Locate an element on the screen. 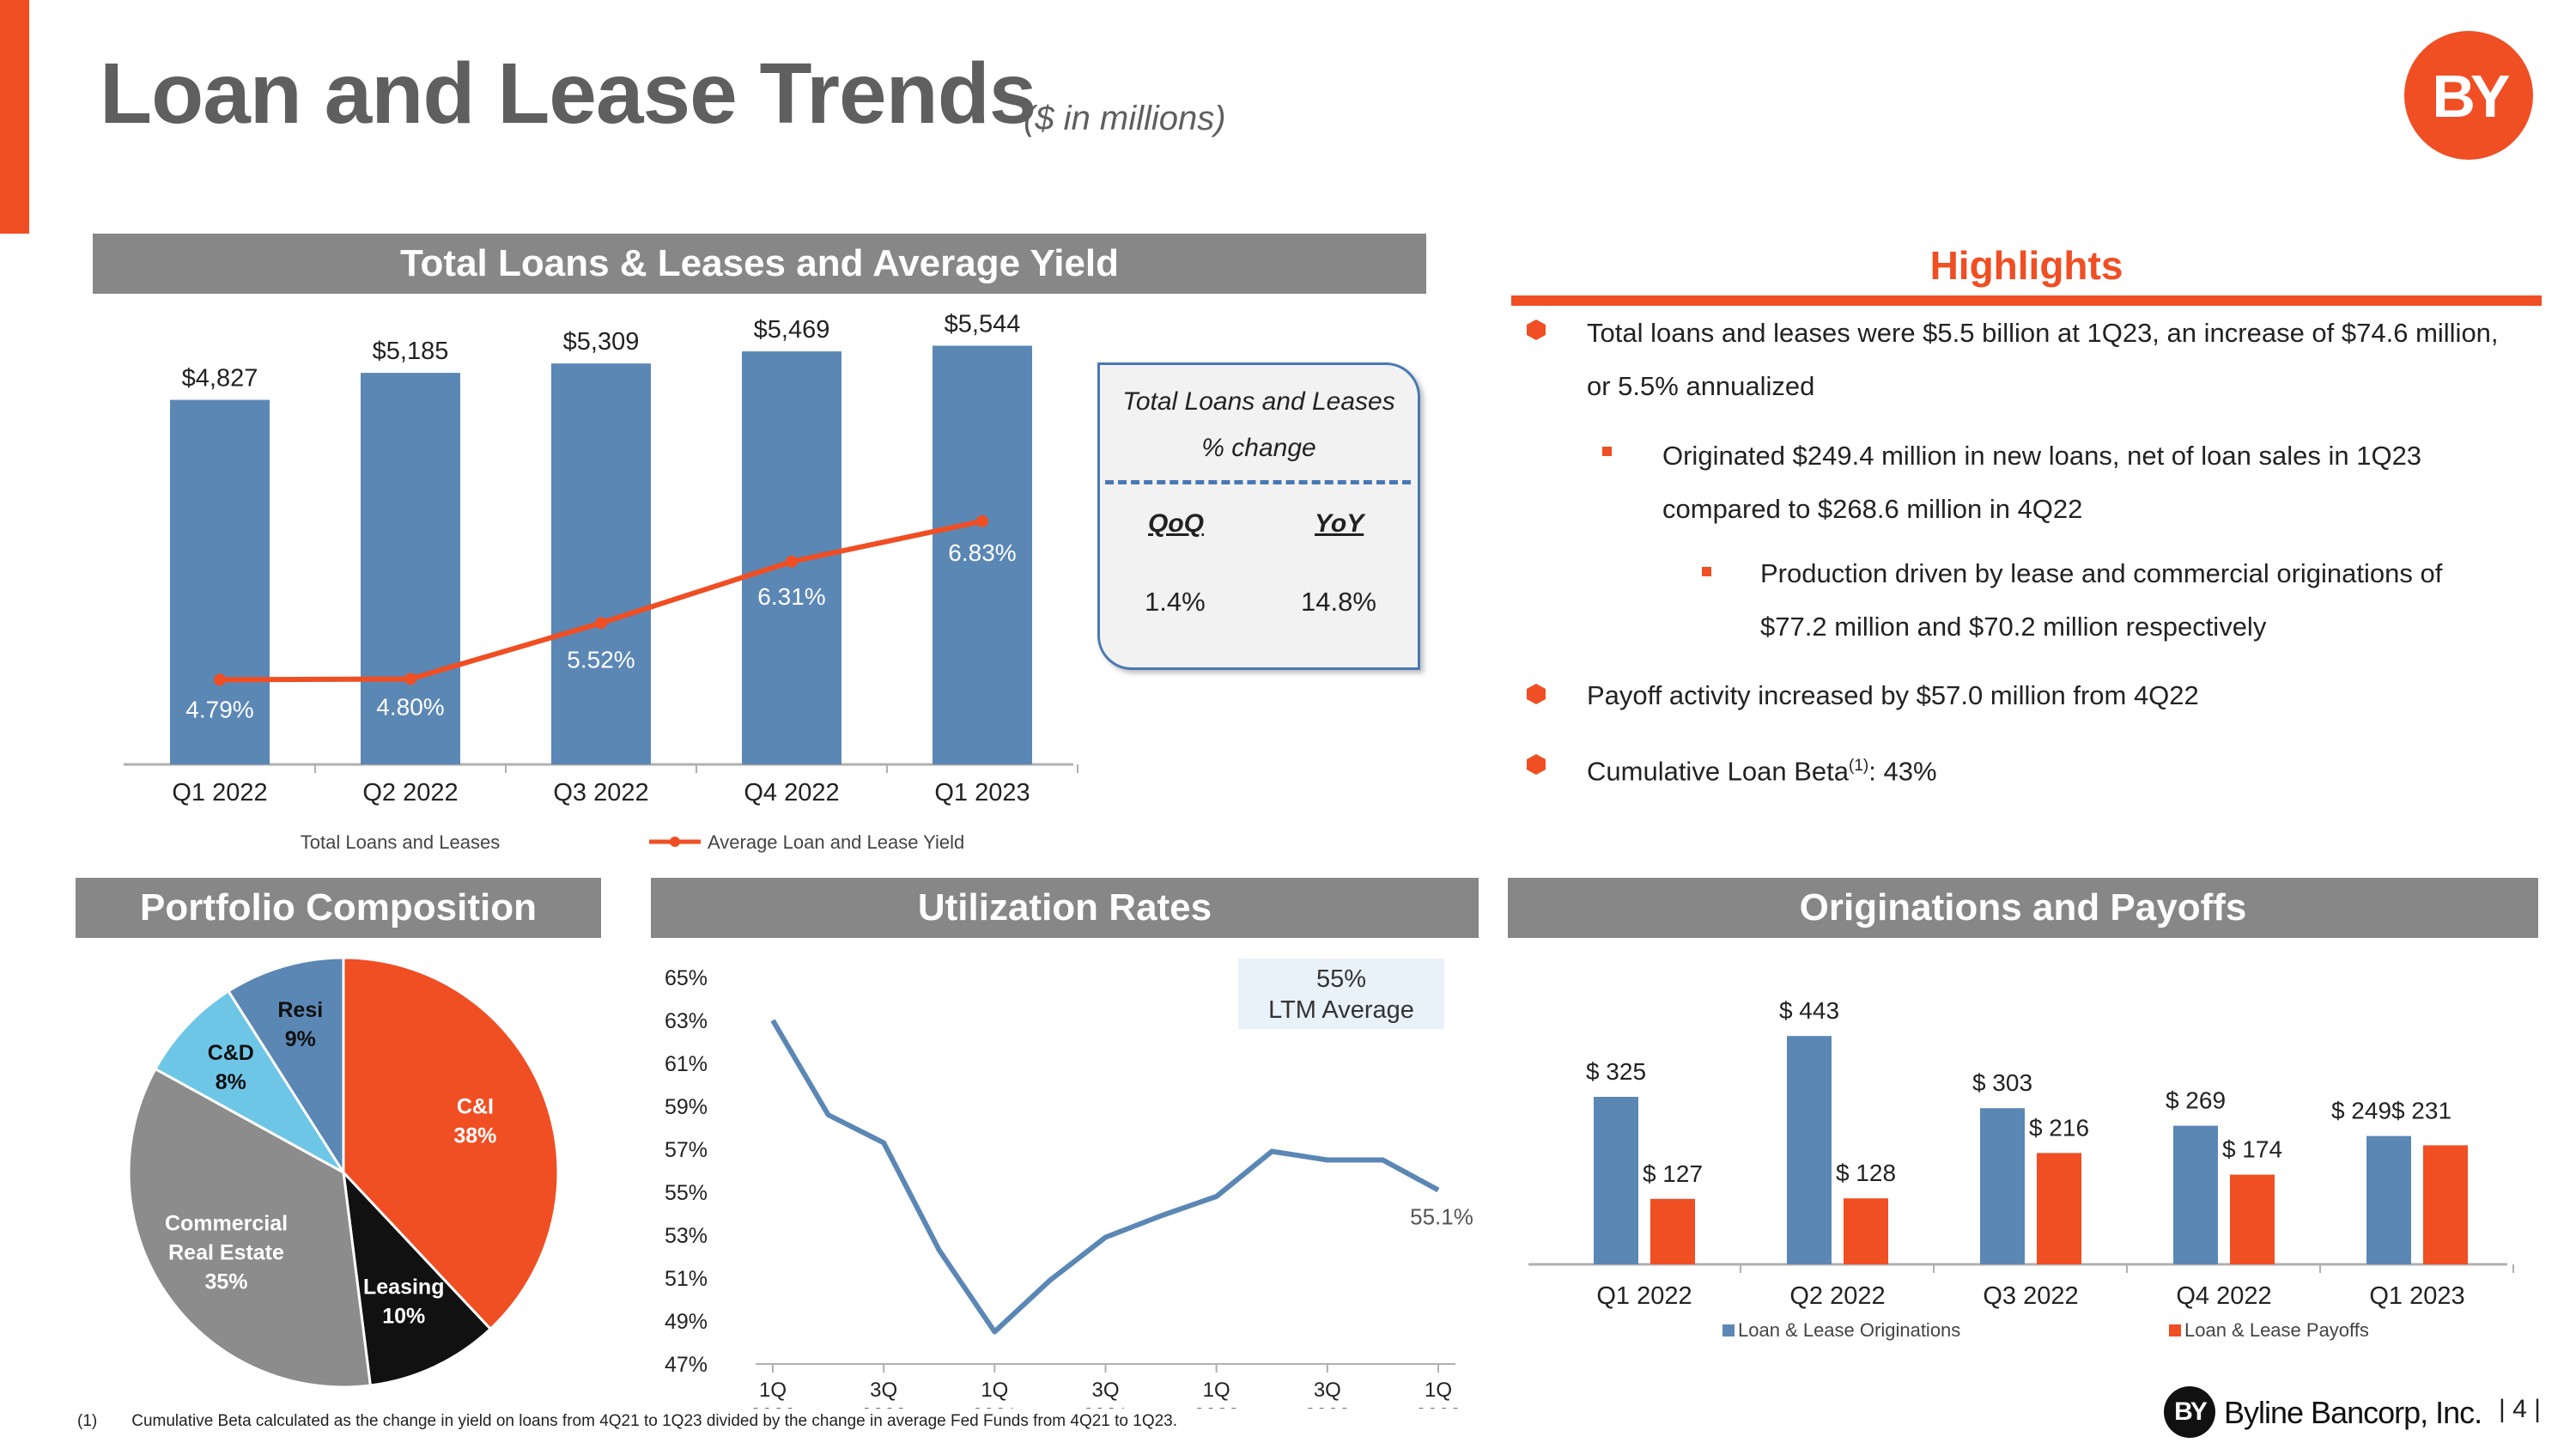  section-loans-title: Total Loans & Leases and Average Yield is located at coordinates (759, 264).